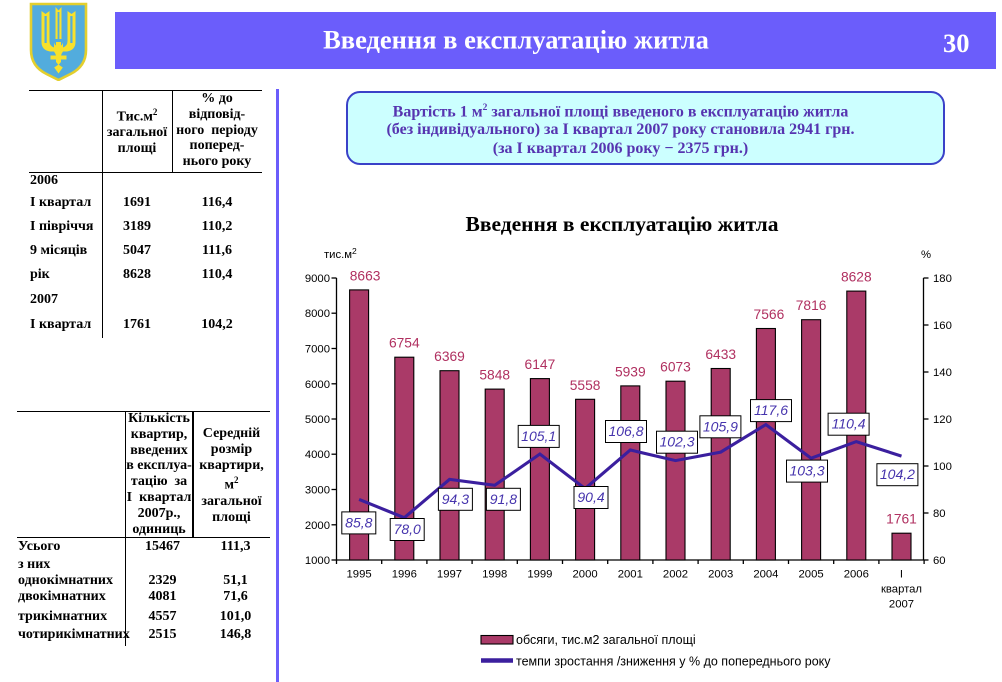  What do you see at coordinates (942, 467) in the screenshot?
I see `svg-text: 100` at bounding box center [942, 467].